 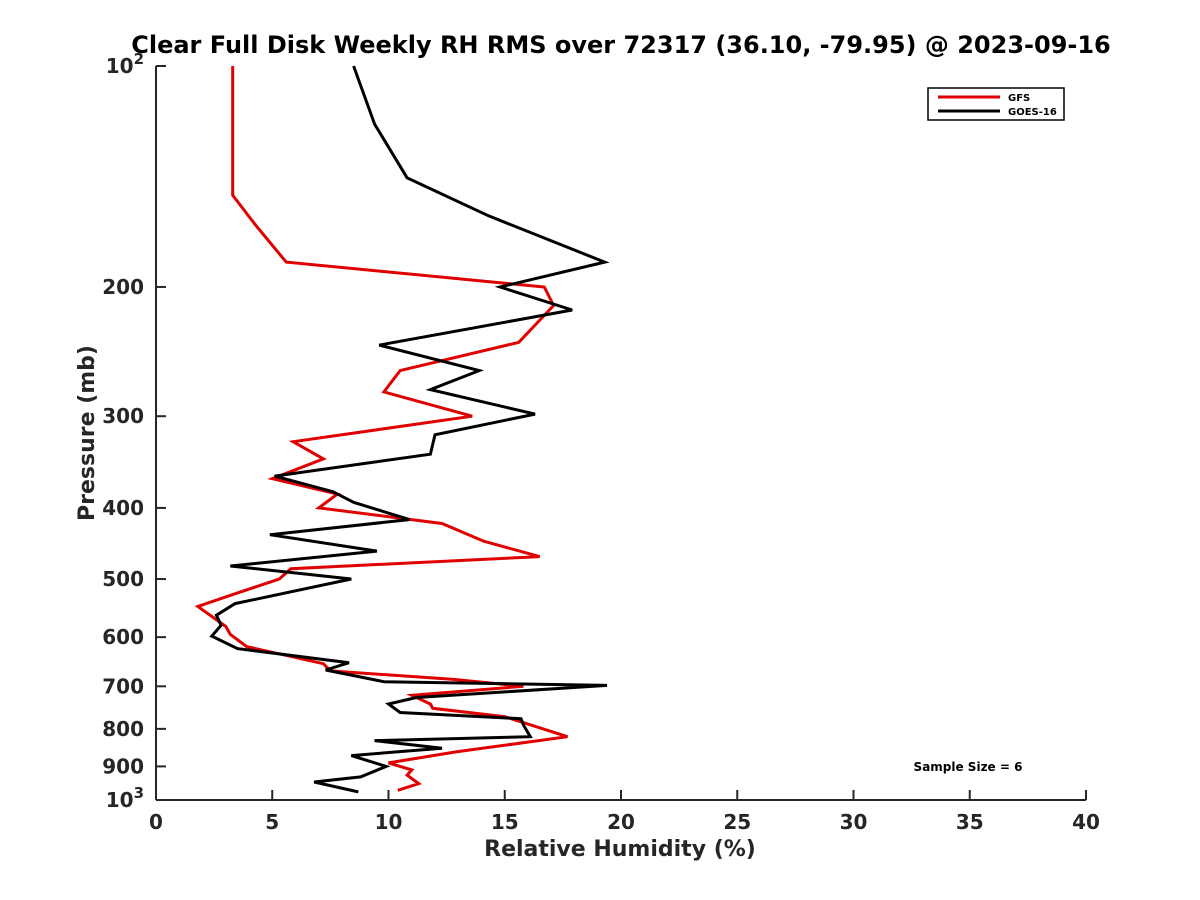 I want to click on legend-label-gfs: GFS, so click(x=1019, y=98).